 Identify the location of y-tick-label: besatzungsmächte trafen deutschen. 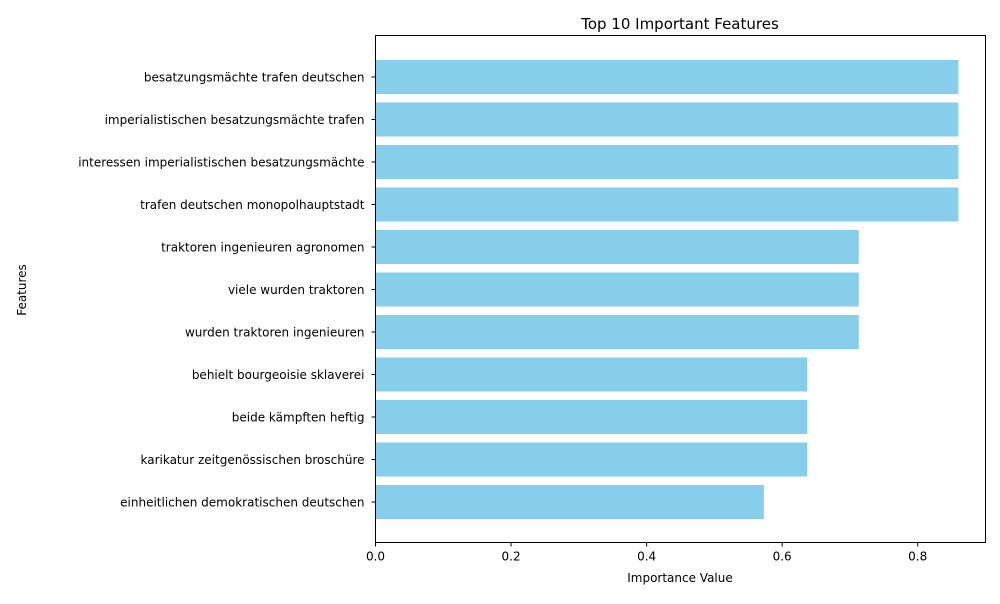
(254, 78).